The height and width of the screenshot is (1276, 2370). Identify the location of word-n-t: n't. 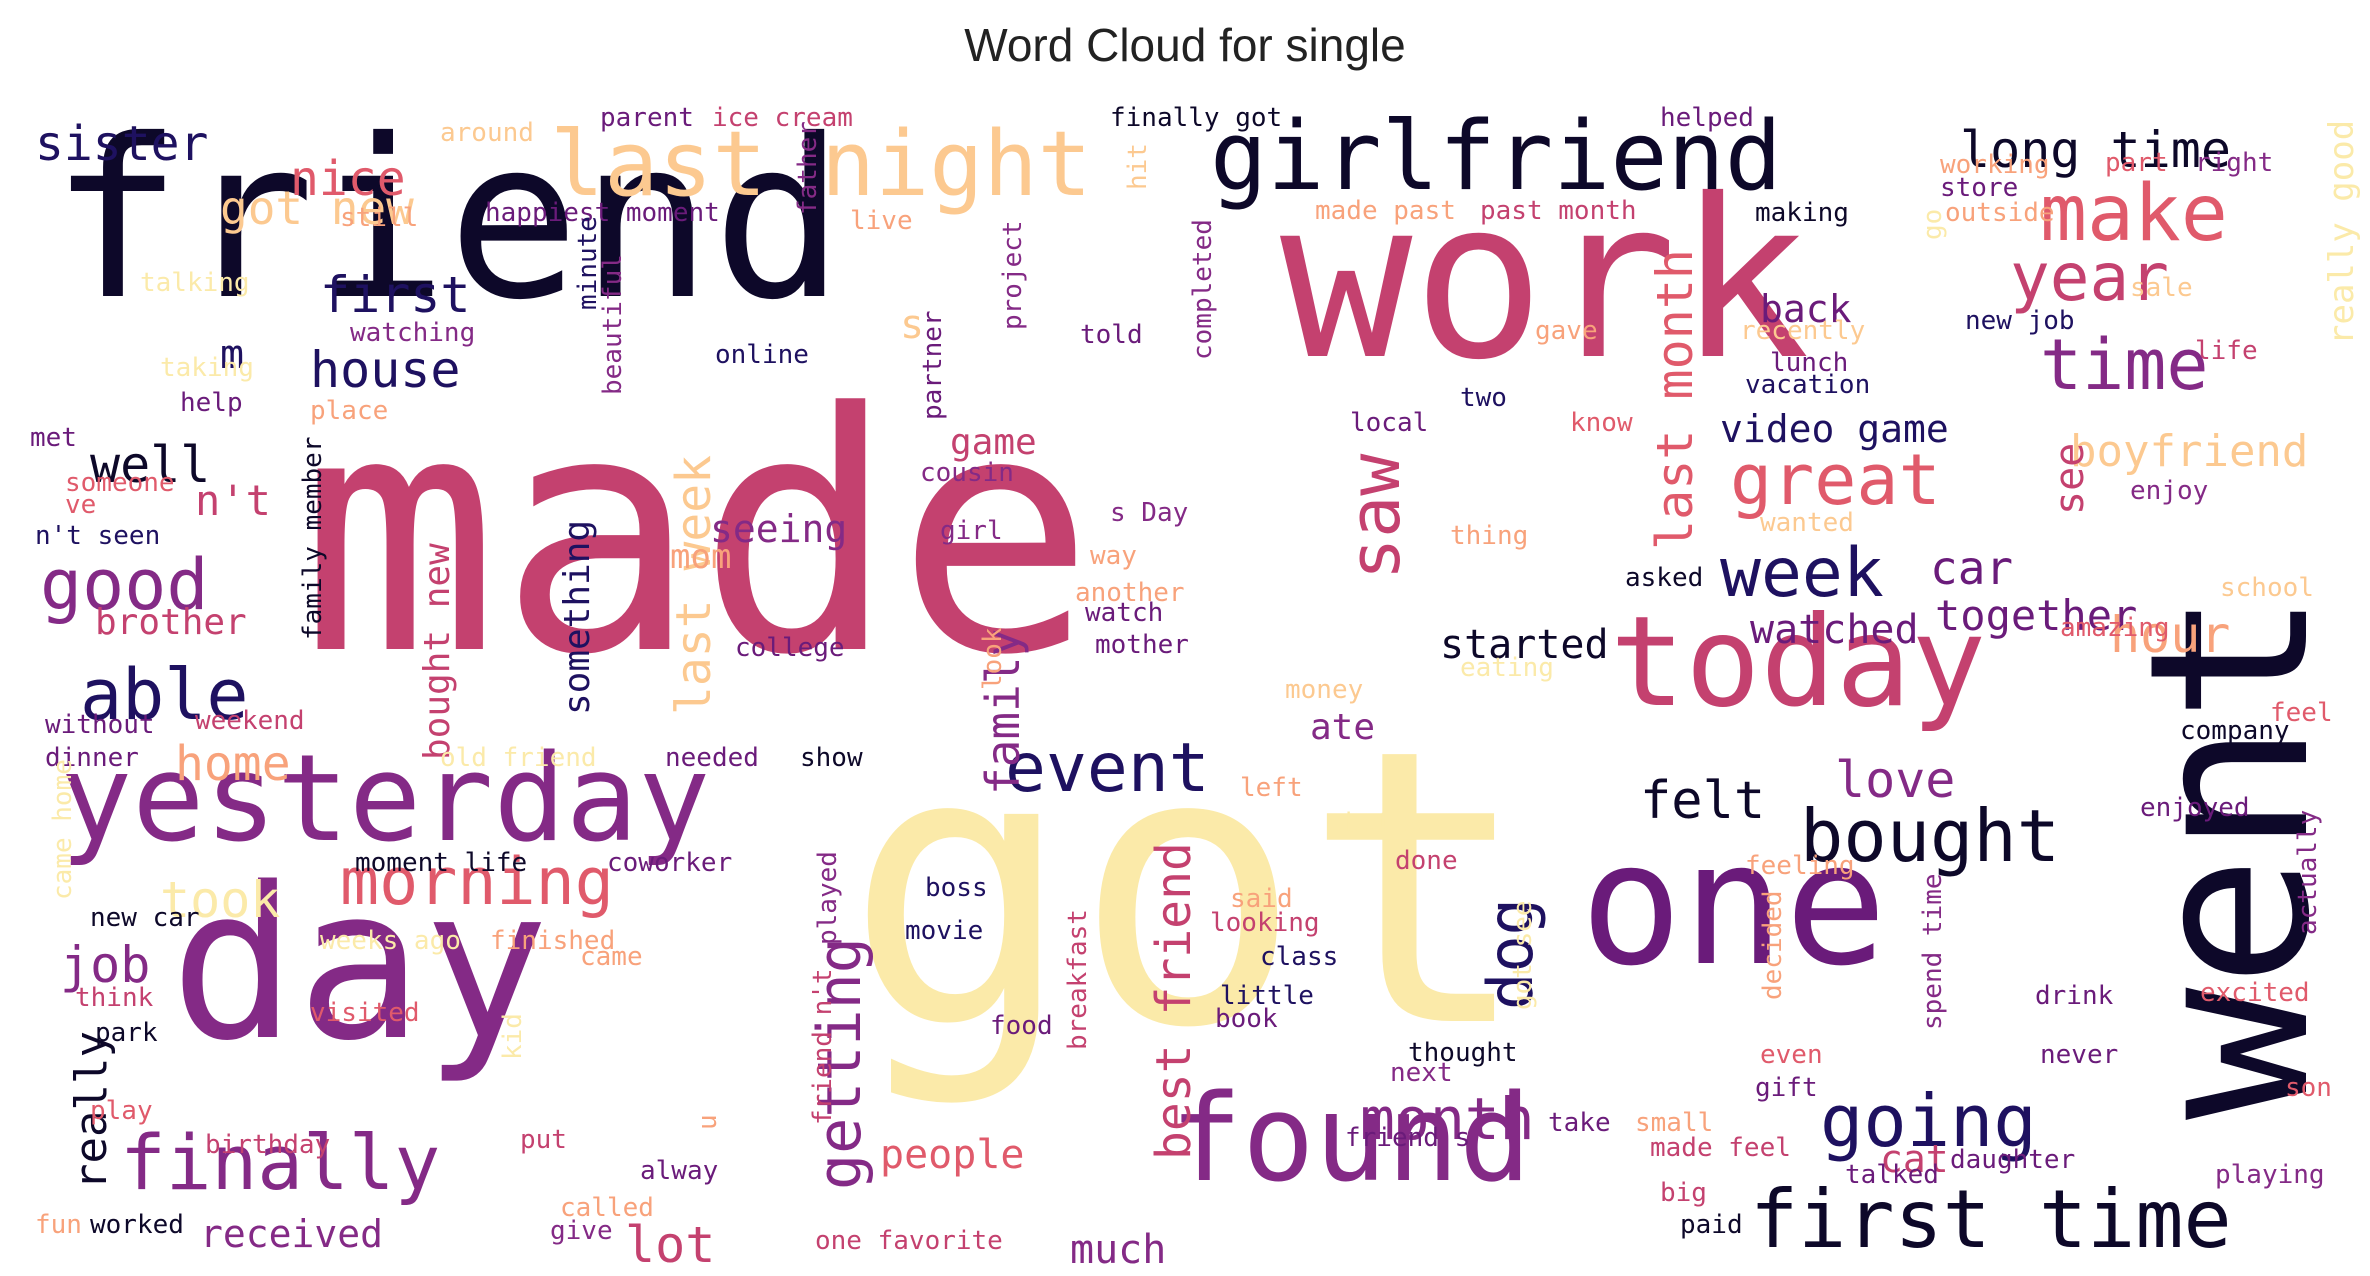
(233, 500).